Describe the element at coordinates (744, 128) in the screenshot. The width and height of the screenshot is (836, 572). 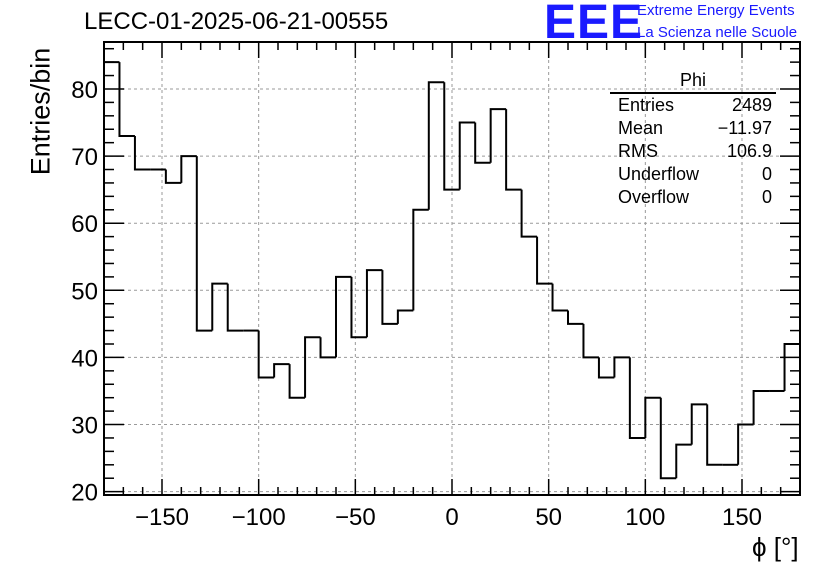
I see `stat-value: −11.97` at that location.